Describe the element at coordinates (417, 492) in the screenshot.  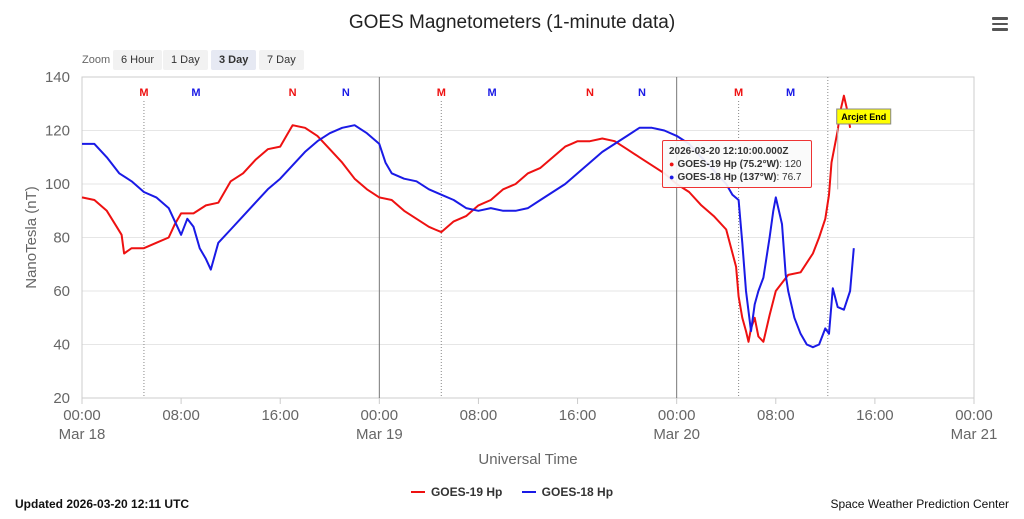
I see `legend-swatch-goes19` at that location.